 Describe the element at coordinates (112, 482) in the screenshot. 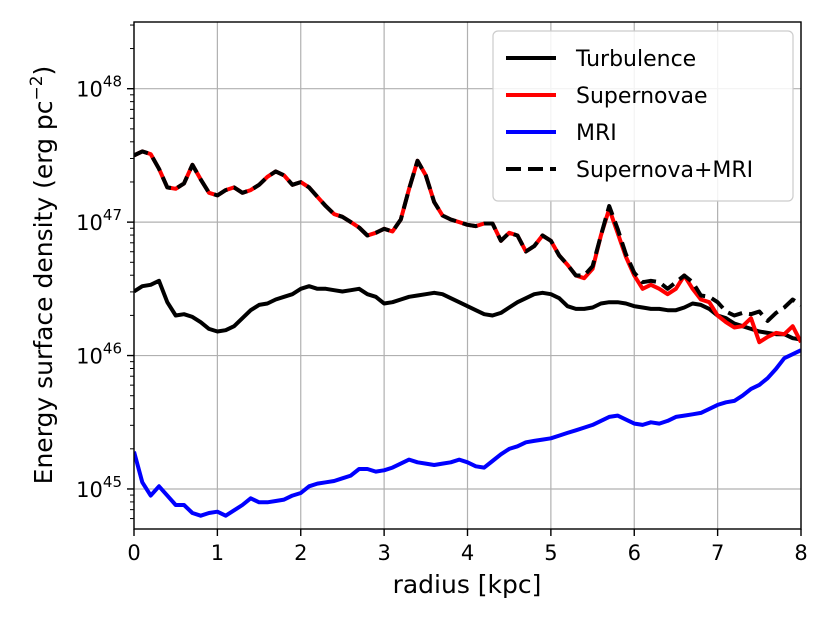

I see `y-tick-exponent: 45` at that location.